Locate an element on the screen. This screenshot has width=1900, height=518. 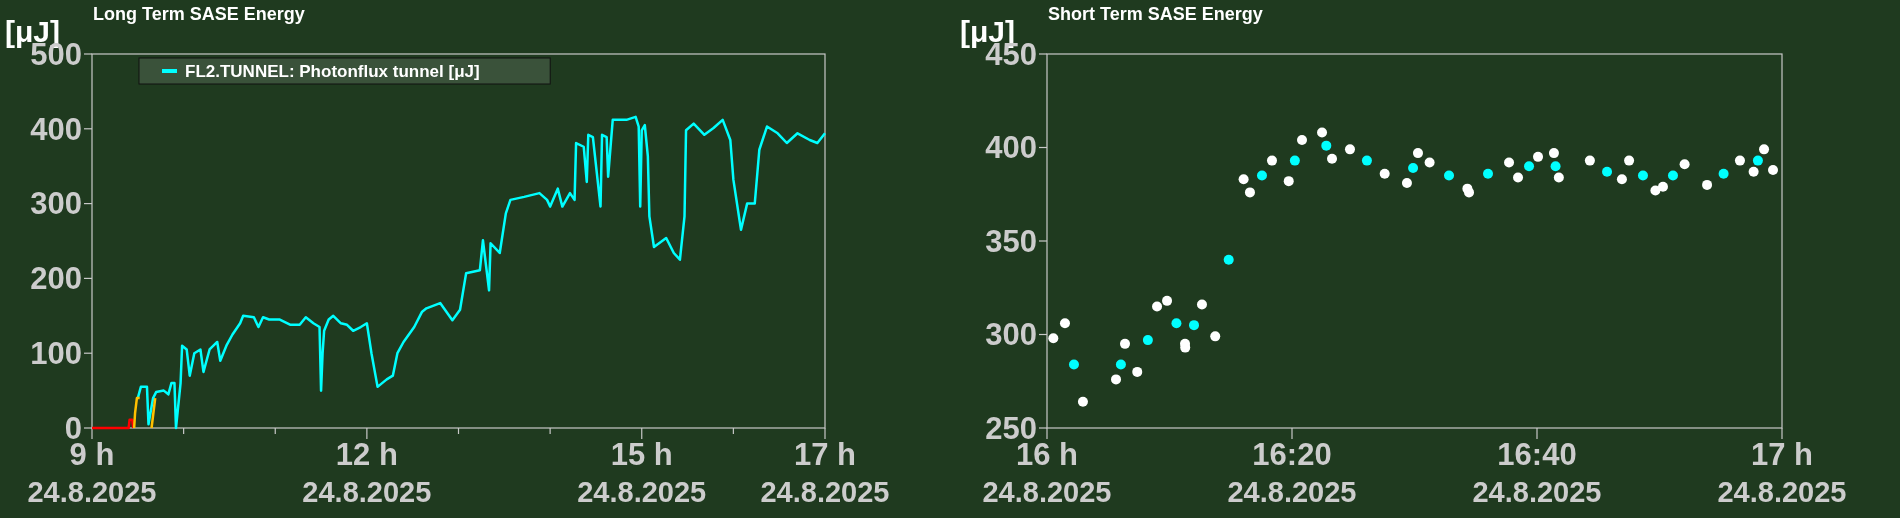
x-tick-label: 15 h 24.8.2025 is located at coordinates (642, 472).